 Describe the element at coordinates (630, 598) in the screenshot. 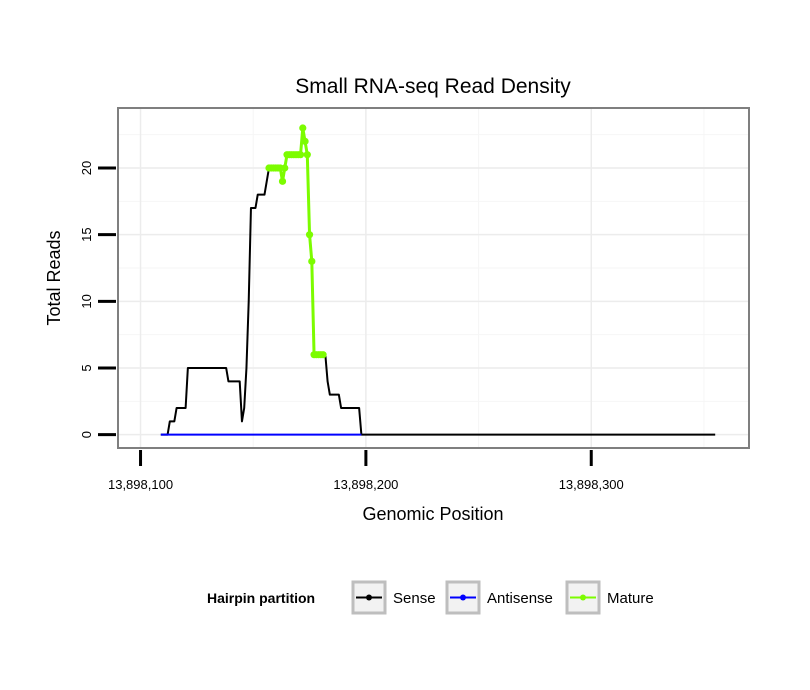

I see `legend-label-mature: Mature` at that location.